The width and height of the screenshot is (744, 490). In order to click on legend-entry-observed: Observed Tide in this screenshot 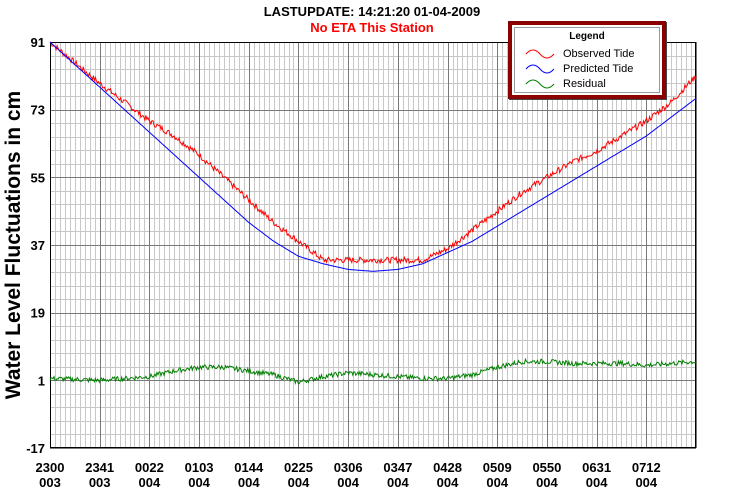, I will do `click(580, 54)`.